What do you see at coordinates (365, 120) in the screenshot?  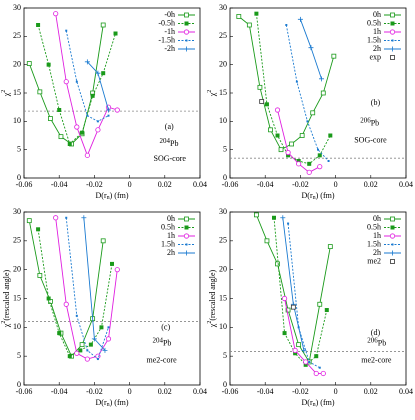 I see `isotope-mass: 206` at bounding box center [365, 120].